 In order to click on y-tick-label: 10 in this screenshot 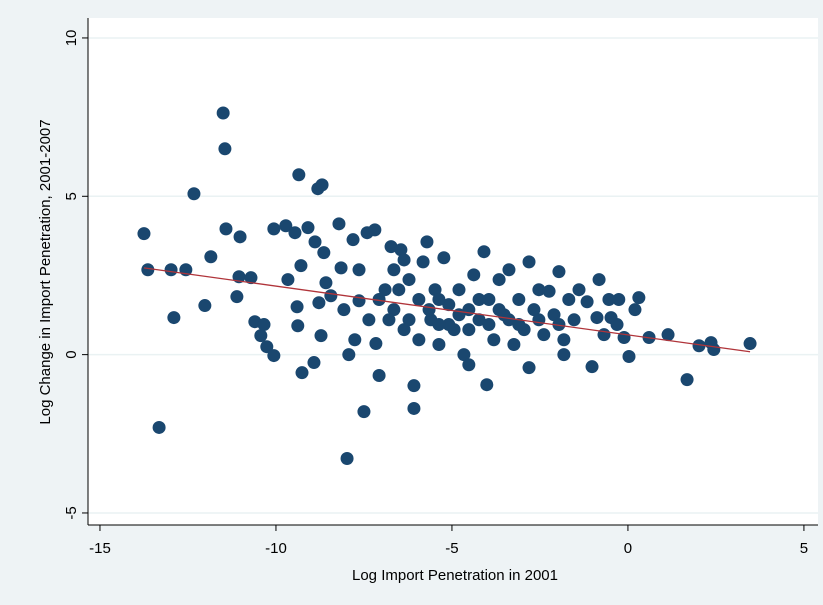, I will do `click(71, 38)`.